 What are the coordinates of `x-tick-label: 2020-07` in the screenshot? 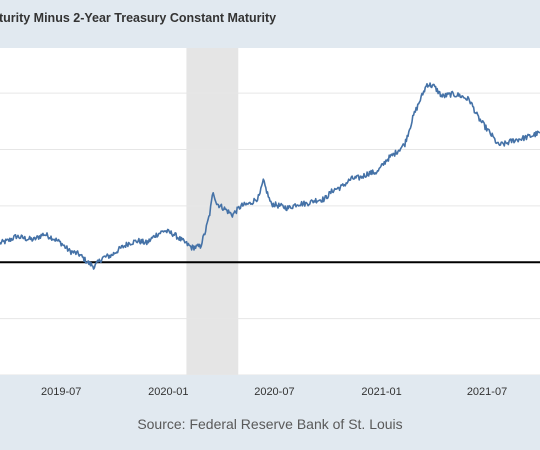 It's located at (274, 392).